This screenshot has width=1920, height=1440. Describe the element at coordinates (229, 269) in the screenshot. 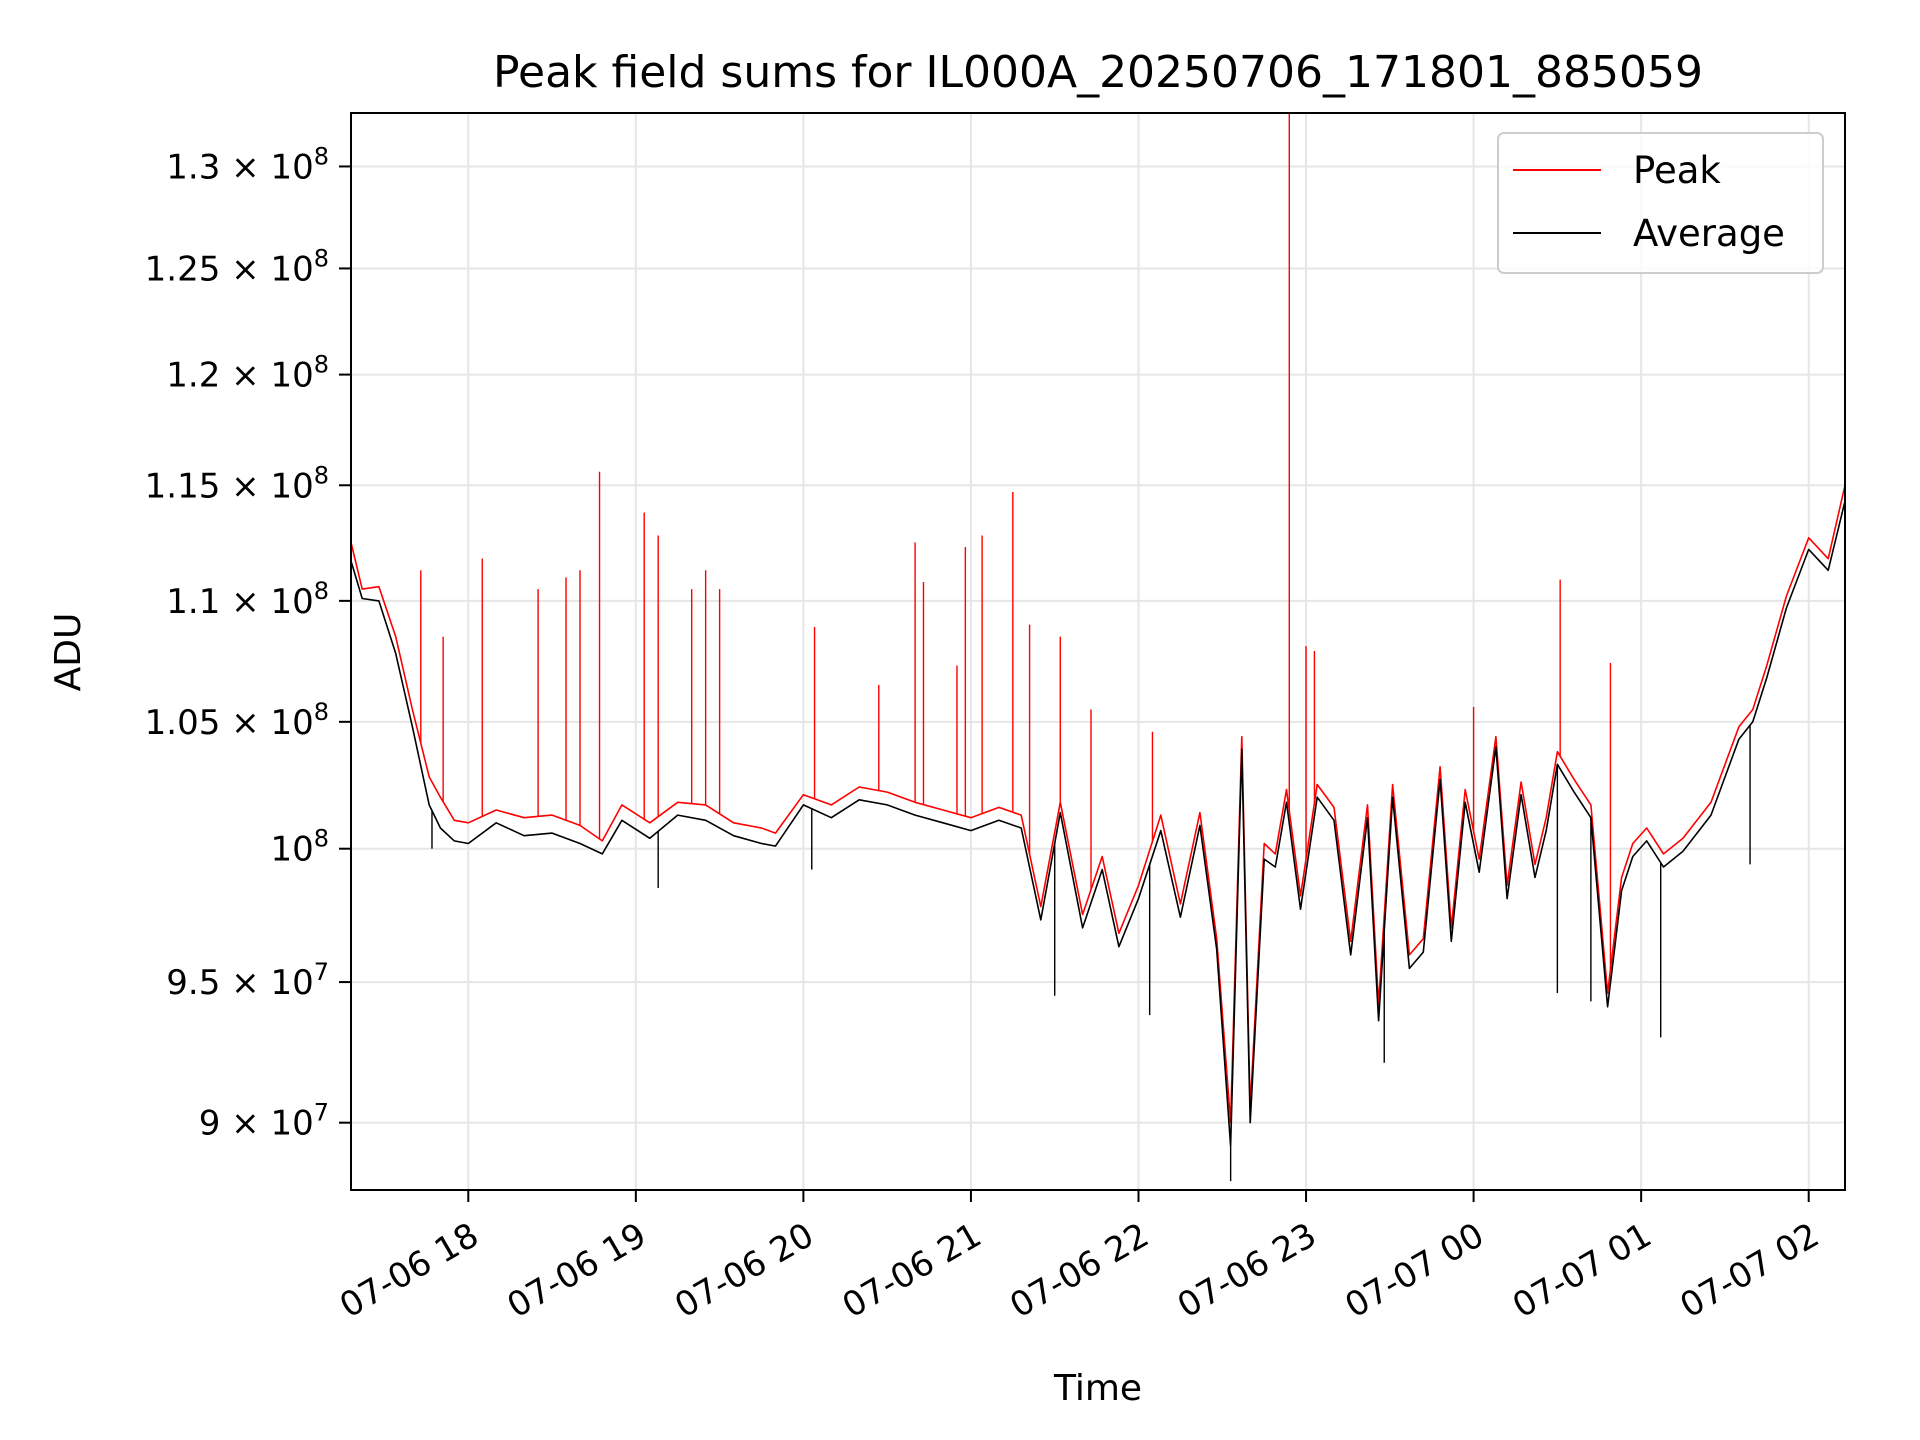

I see `y-tick-mantissa: 1.25 × 10` at that location.